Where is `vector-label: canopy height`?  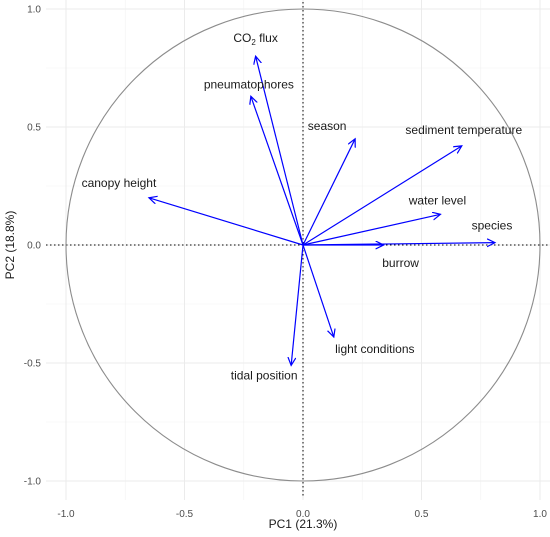 vector-label: canopy height is located at coordinates (119, 183).